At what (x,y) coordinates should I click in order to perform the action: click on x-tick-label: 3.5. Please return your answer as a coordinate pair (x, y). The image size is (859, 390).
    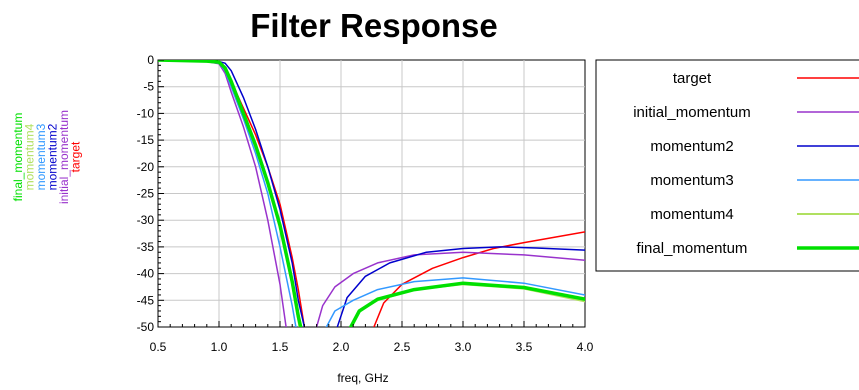
    Looking at the image, I should click on (524, 347).